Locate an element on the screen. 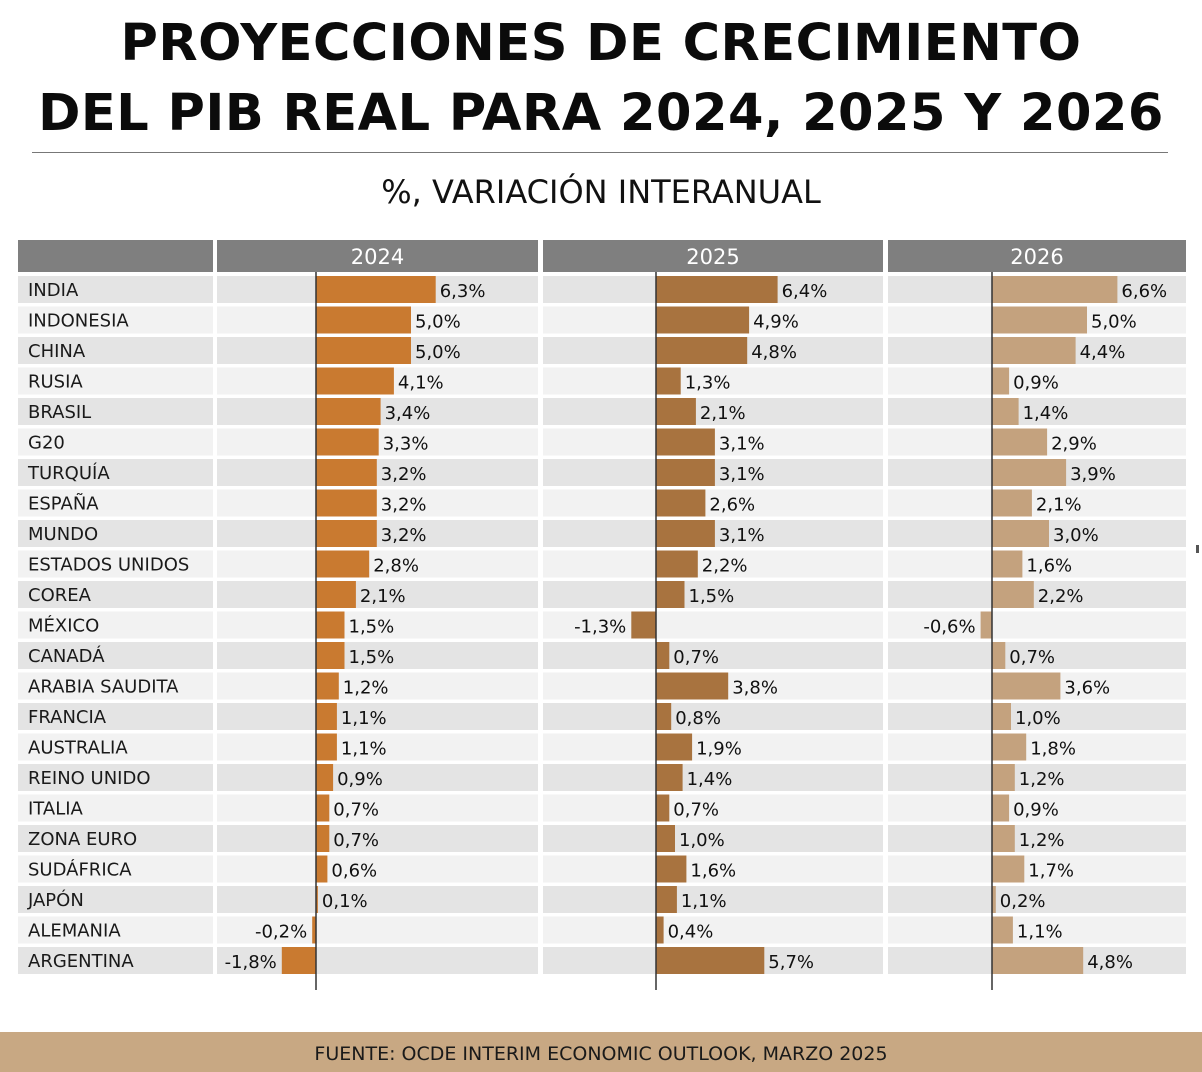 This screenshot has height=1072, width=1202. value-label-2025: 1,6% is located at coordinates (713, 871).